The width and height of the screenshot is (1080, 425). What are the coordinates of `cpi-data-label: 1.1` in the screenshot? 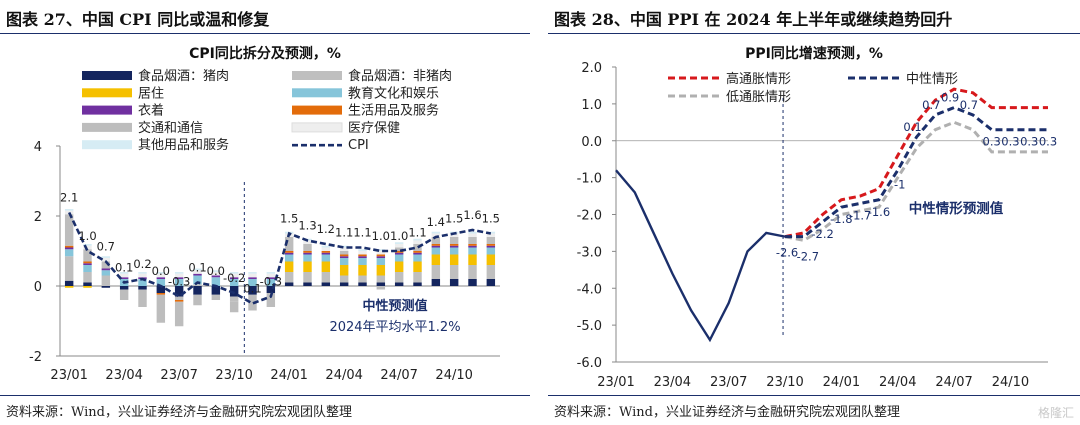 It's located at (362, 233).